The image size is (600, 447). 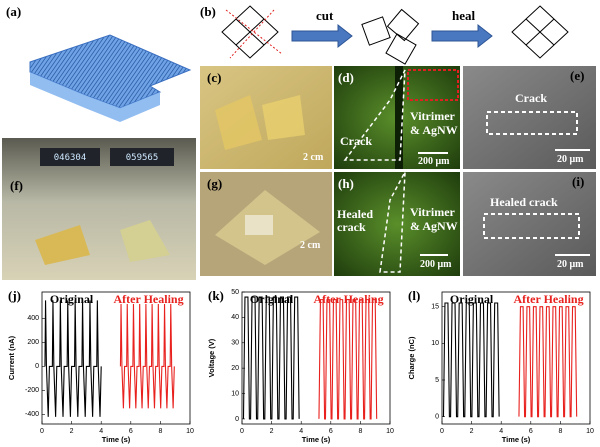 What do you see at coordinates (99, 209) in the screenshot?
I see `panel-f: 046304 059565 (f)` at bounding box center [99, 209].